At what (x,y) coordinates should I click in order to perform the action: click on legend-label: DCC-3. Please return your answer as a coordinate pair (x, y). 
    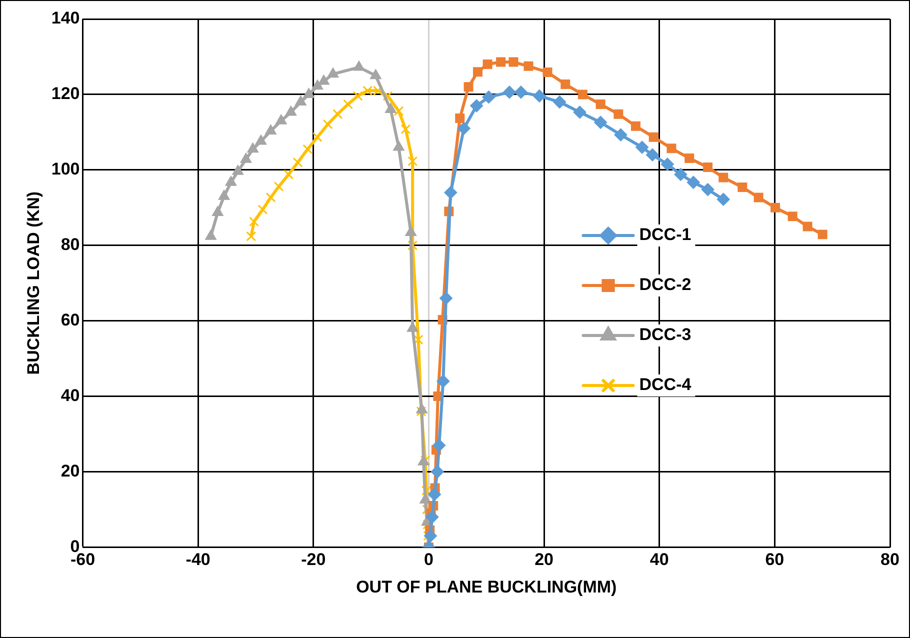
    Looking at the image, I should click on (665, 334).